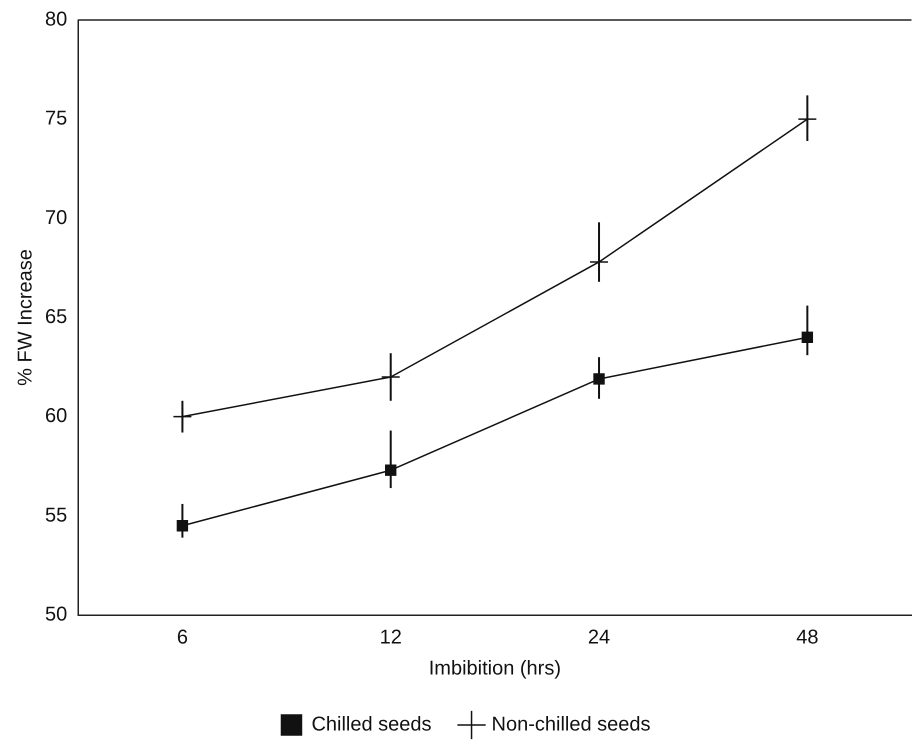 The width and height of the screenshot is (922, 755). What do you see at coordinates (56, 615) in the screenshot?
I see `y-tick-label: 50` at bounding box center [56, 615].